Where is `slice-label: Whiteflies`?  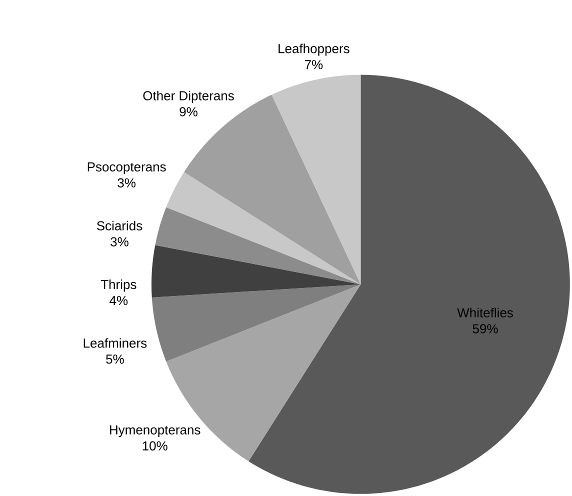
slice-label: Whiteflies is located at coordinates (485, 313).